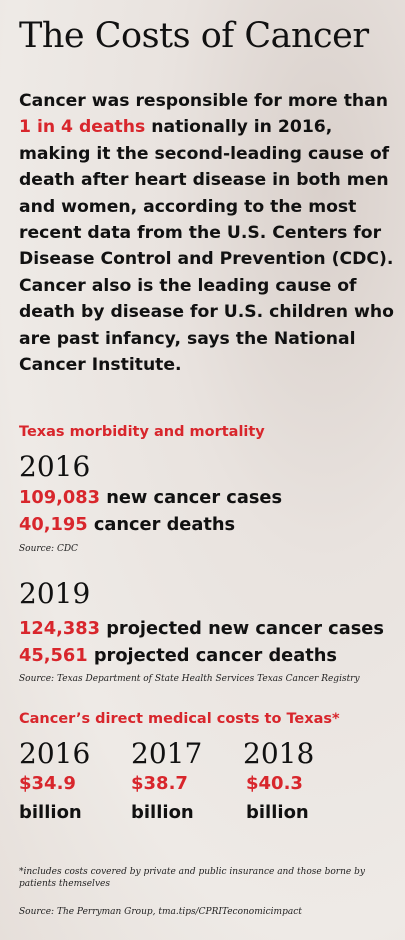  What do you see at coordinates (279, 753) in the screenshot?
I see `cost-2018-year: 2018` at bounding box center [279, 753].